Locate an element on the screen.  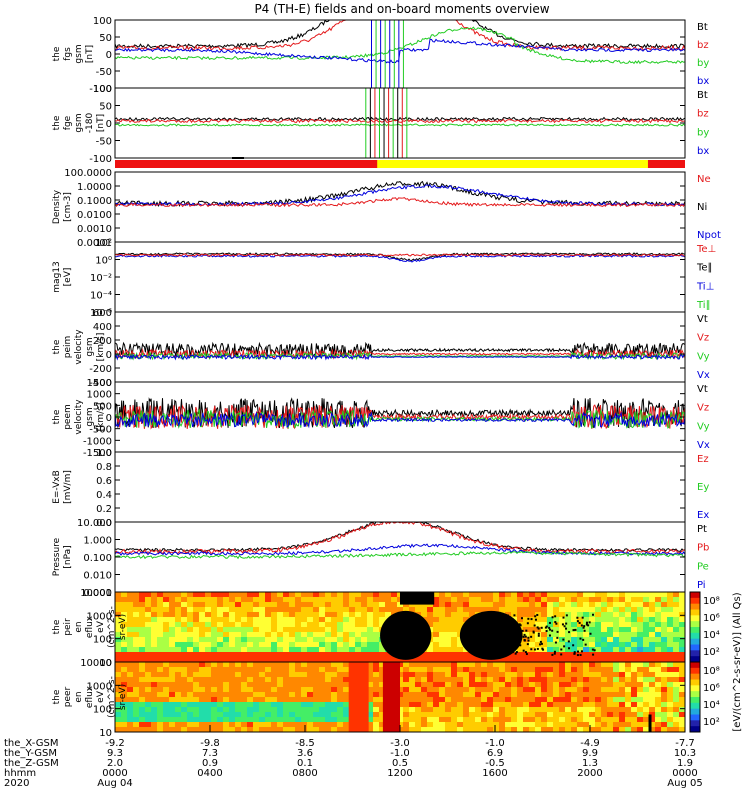
legend-Pt: Pt is located at coordinates (702, 529).